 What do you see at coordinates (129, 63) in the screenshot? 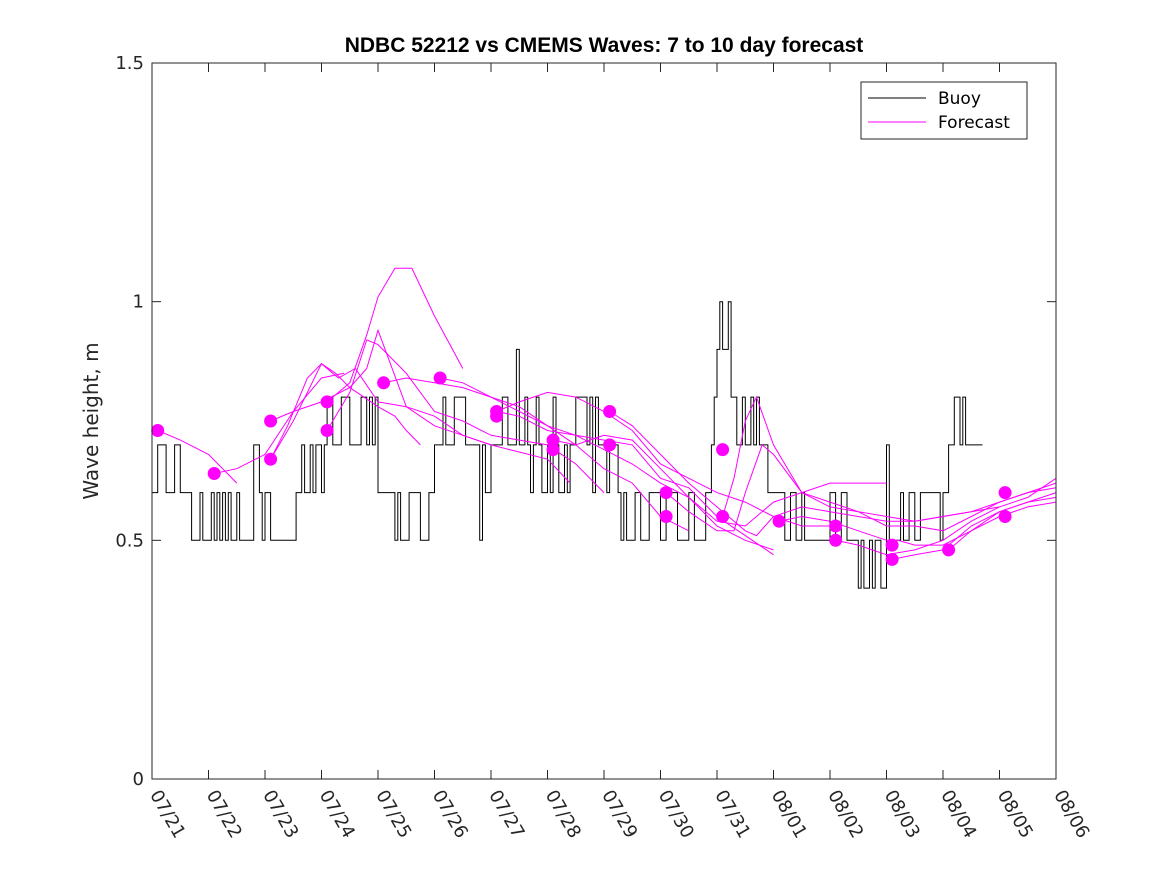
I see `y-tick-label: 1.5` at bounding box center [129, 63].